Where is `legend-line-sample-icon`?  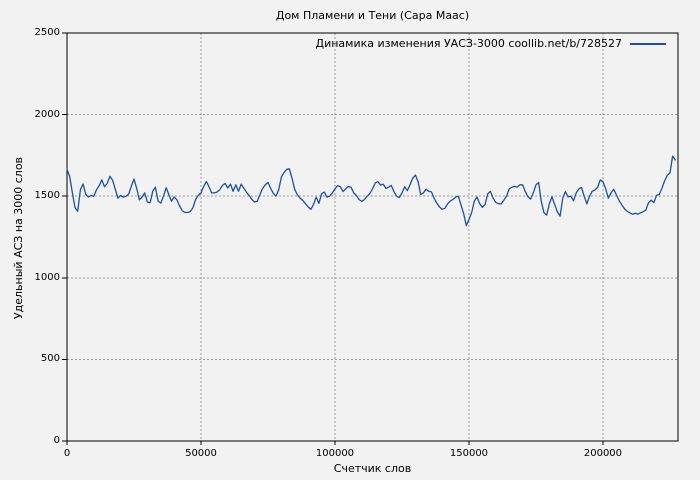 legend-line-sample-icon is located at coordinates (648, 43).